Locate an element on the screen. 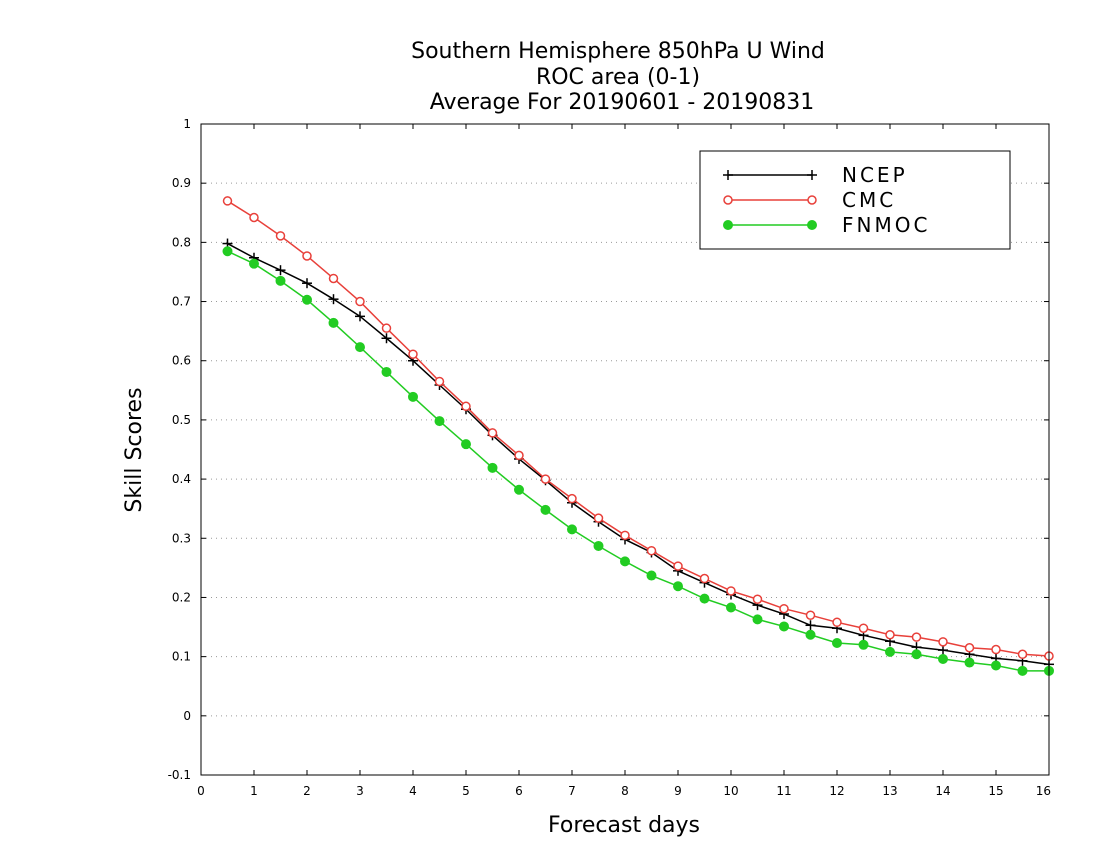 The image size is (1100, 850). y-tick-label: 0.3 is located at coordinates (181, 538).